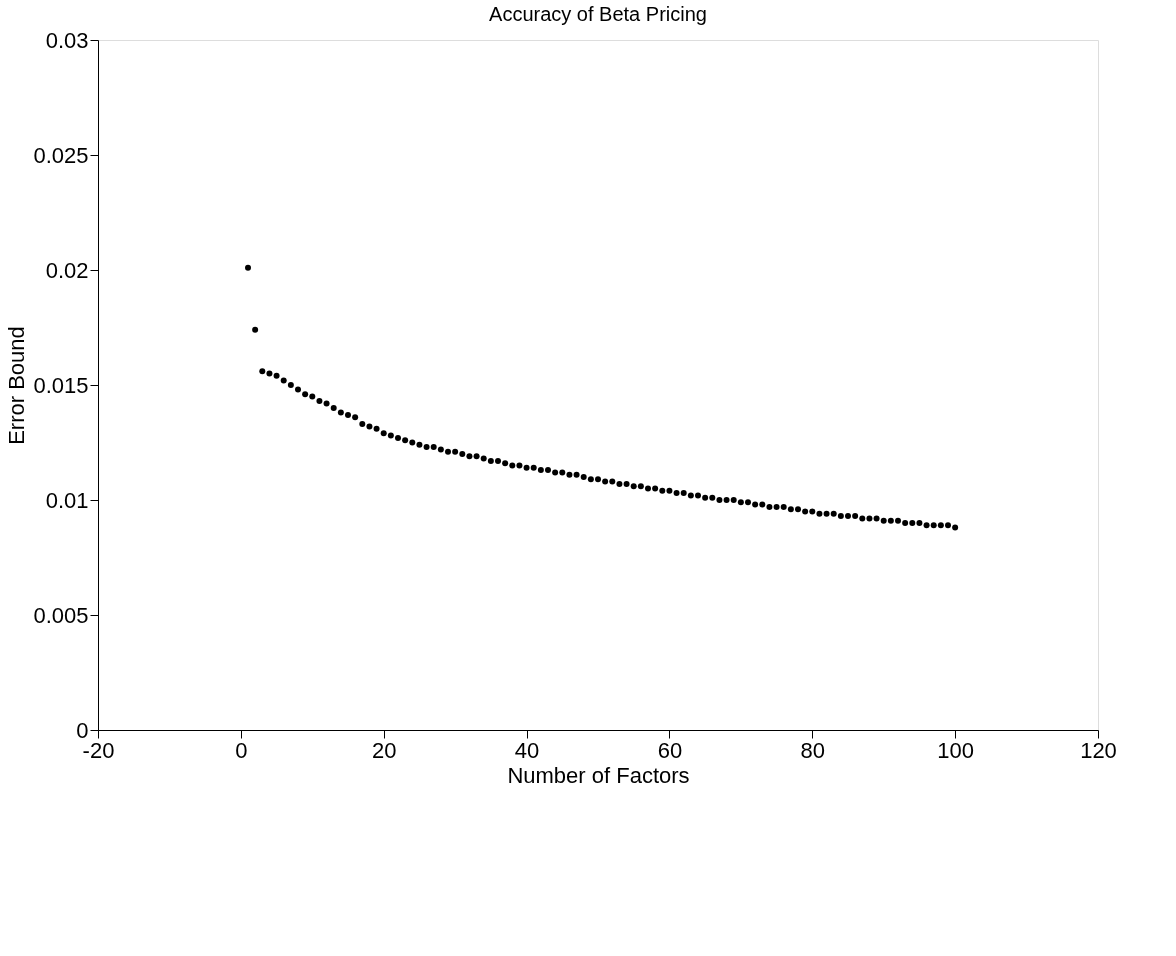  I want to click on x-axis-title: Number of Factors, so click(598, 775).